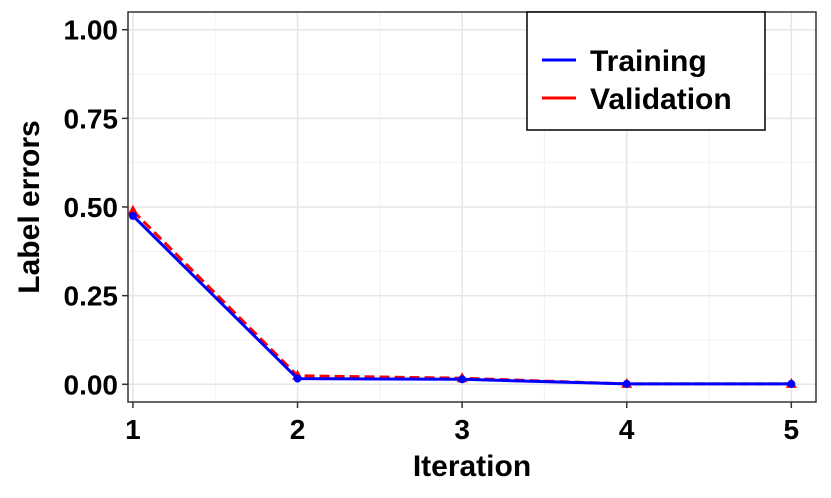  What do you see at coordinates (91, 30) in the screenshot?
I see `y-tick-label: 1.00` at bounding box center [91, 30].